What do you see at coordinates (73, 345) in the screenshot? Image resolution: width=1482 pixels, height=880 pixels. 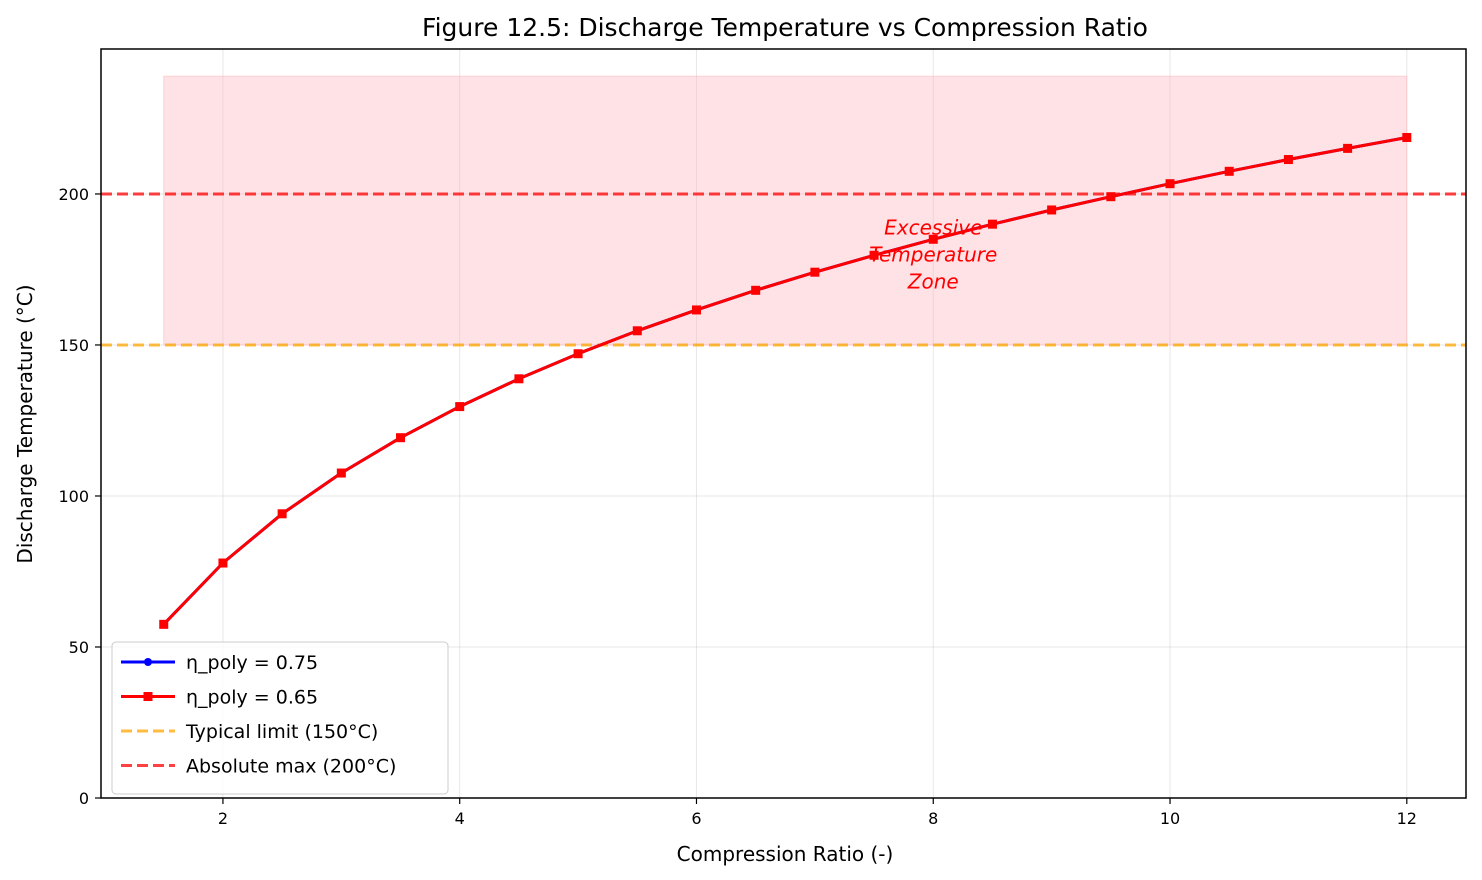 I see `y-tick-label: 150` at bounding box center [73, 345].